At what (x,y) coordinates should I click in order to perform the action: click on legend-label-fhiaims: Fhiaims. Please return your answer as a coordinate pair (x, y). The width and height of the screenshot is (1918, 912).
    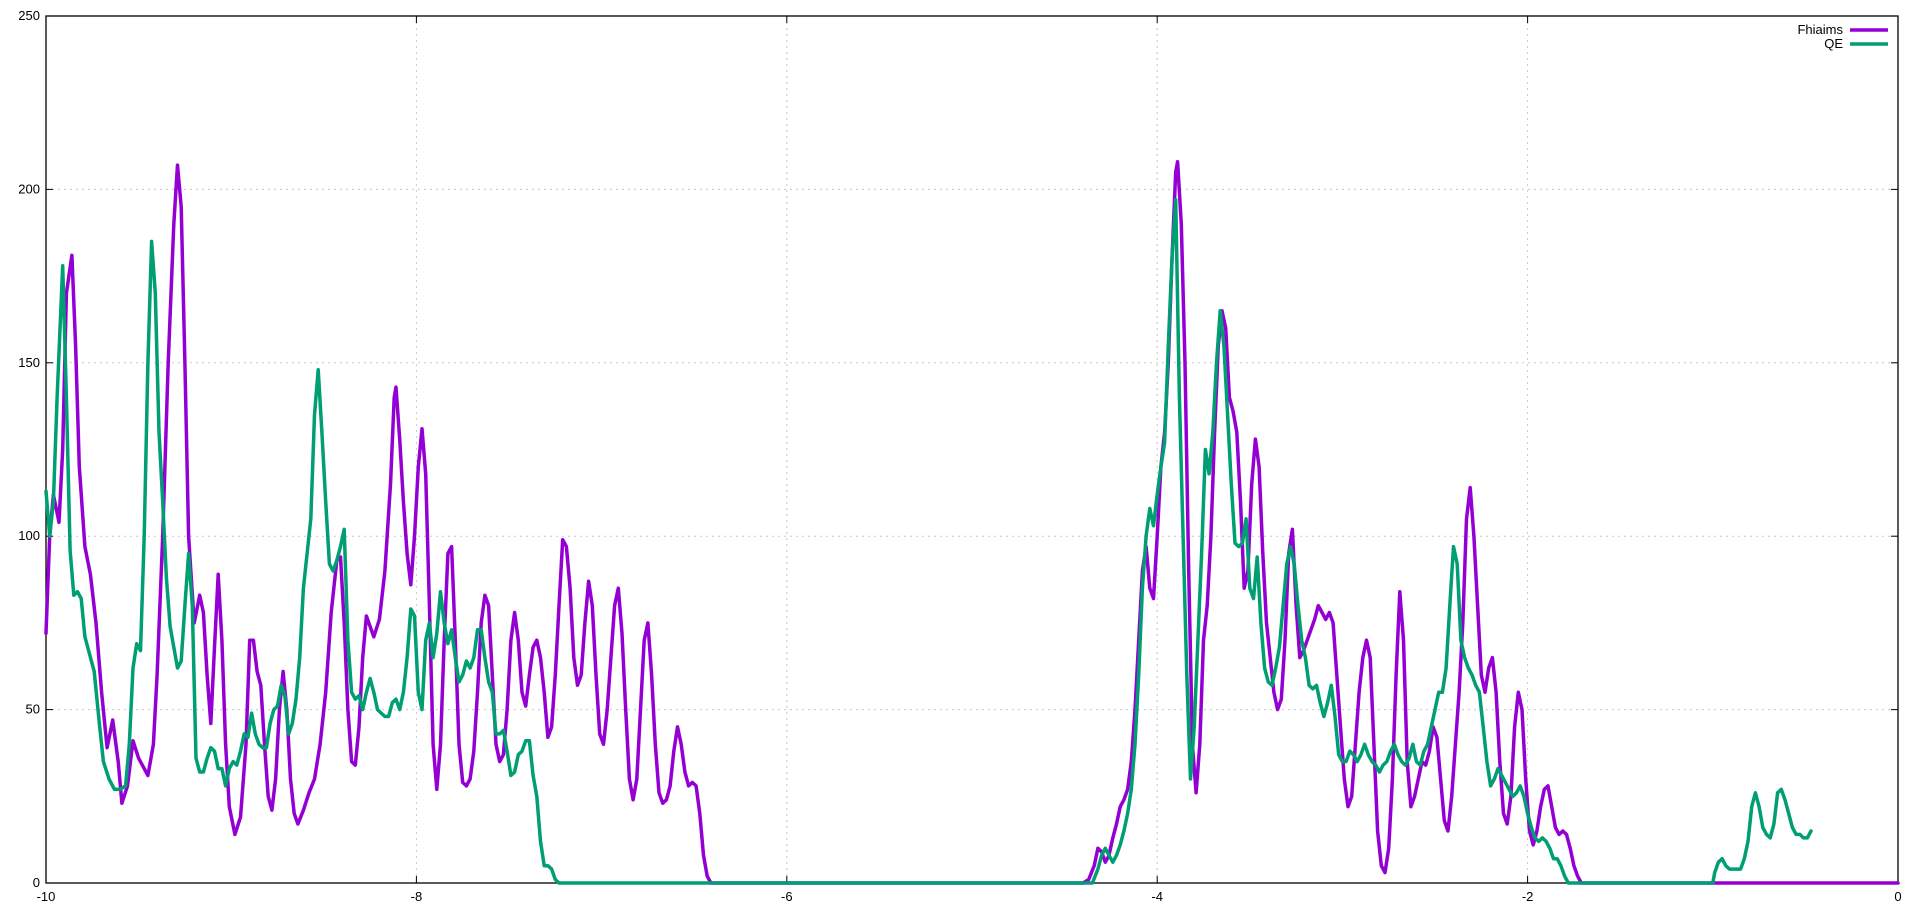
    Looking at the image, I should click on (1820, 29).